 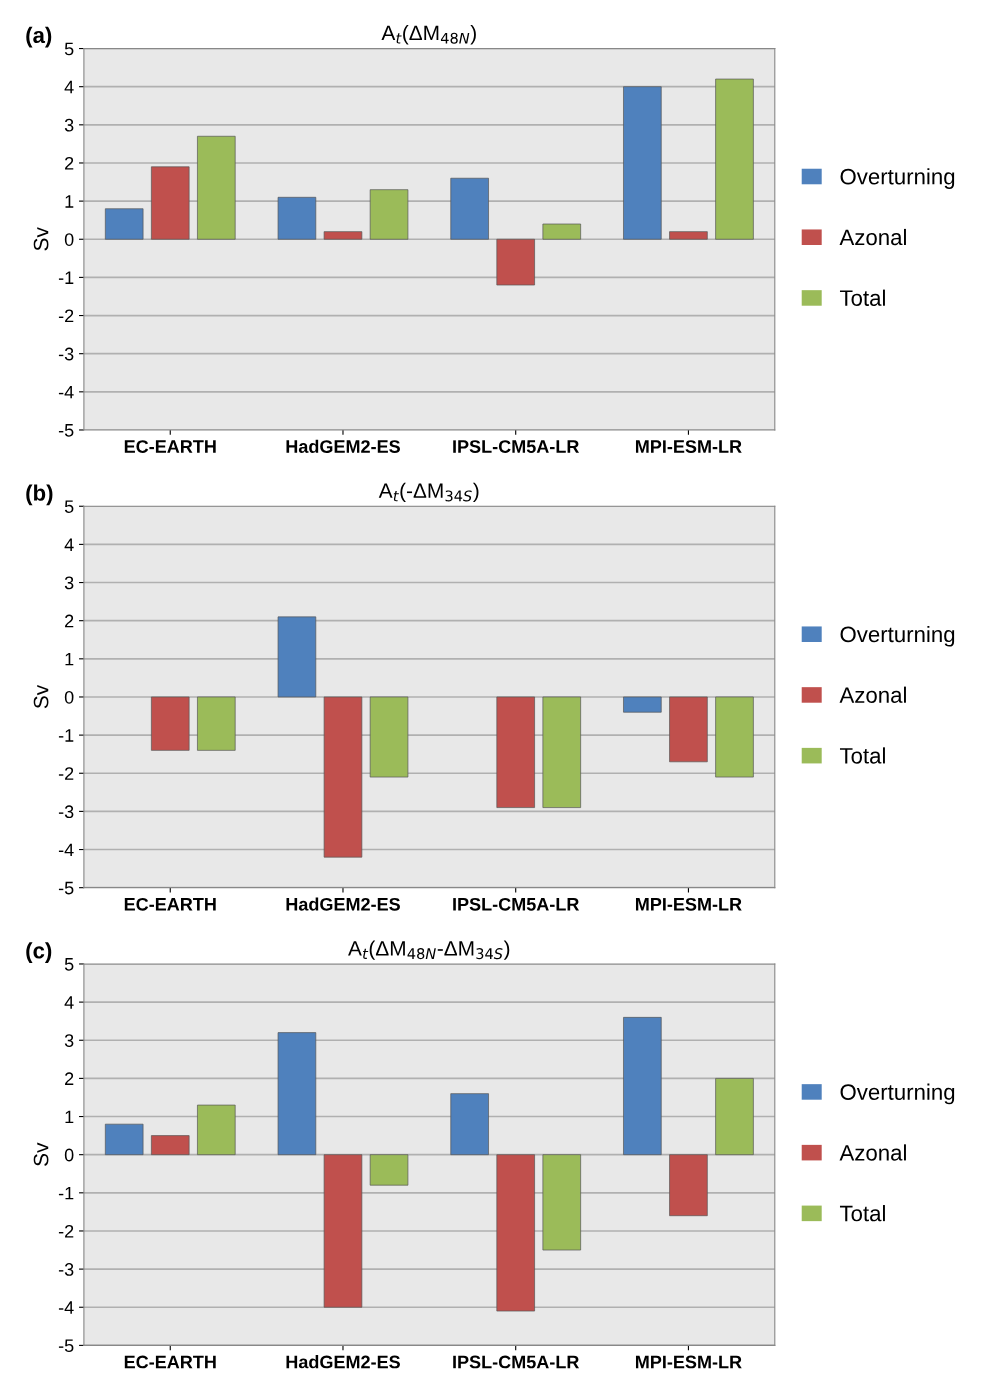 What do you see at coordinates (428, 35) in the screenshot?
I see `chart-title: A$_{t}$(ΔM$_{48N}$)` at bounding box center [428, 35].